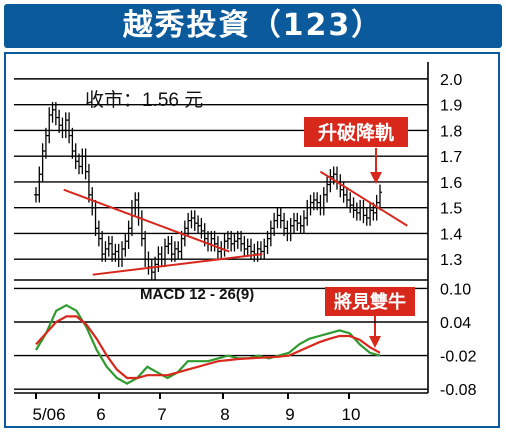 This screenshot has height=433, width=506. Describe the element at coordinates (451, 106) in the screenshot. I see `price-tick-label: 1.9` at that location.